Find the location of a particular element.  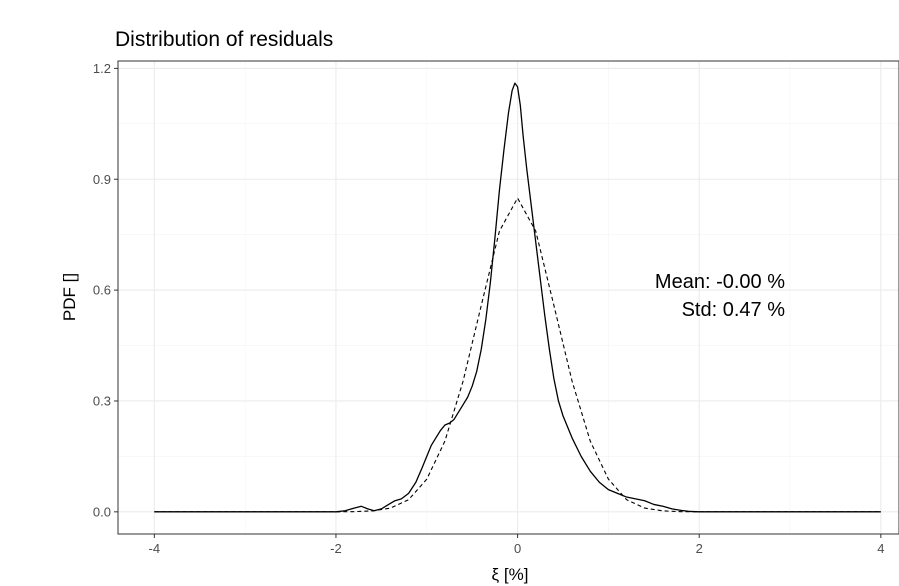

y-tick-label: 1.2 is located at coordinates (102, 68).